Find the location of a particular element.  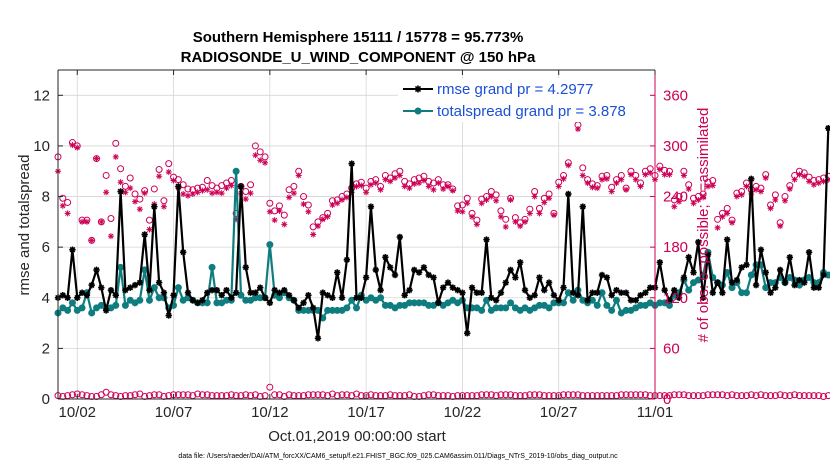

x-axis-label: Oct.01,2019 00:00:00 start is located at coordinates (357, 436).